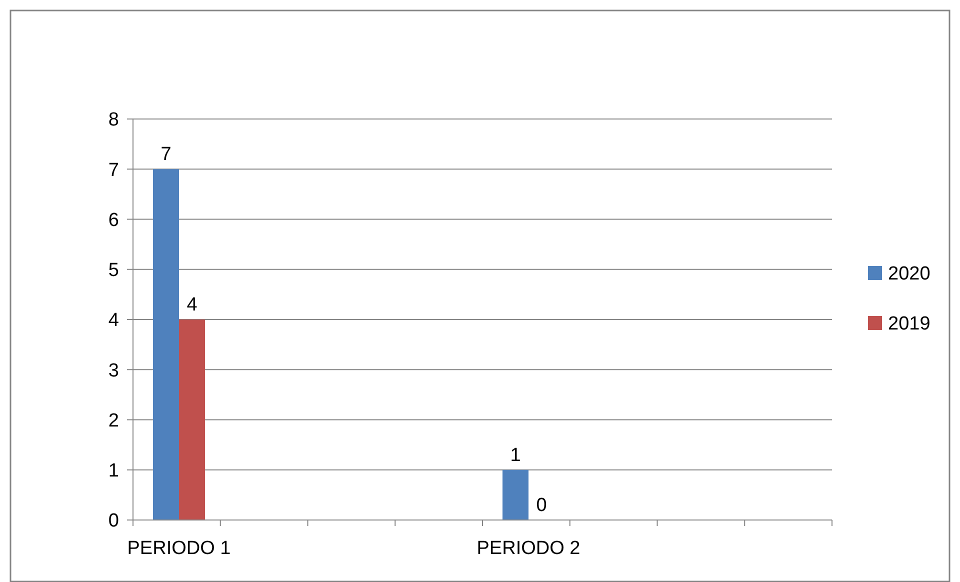  What do you see at coordinates (113, 170) in the screenshot?
I see `y-tick-label: 7` at bounding box center [113, 170].